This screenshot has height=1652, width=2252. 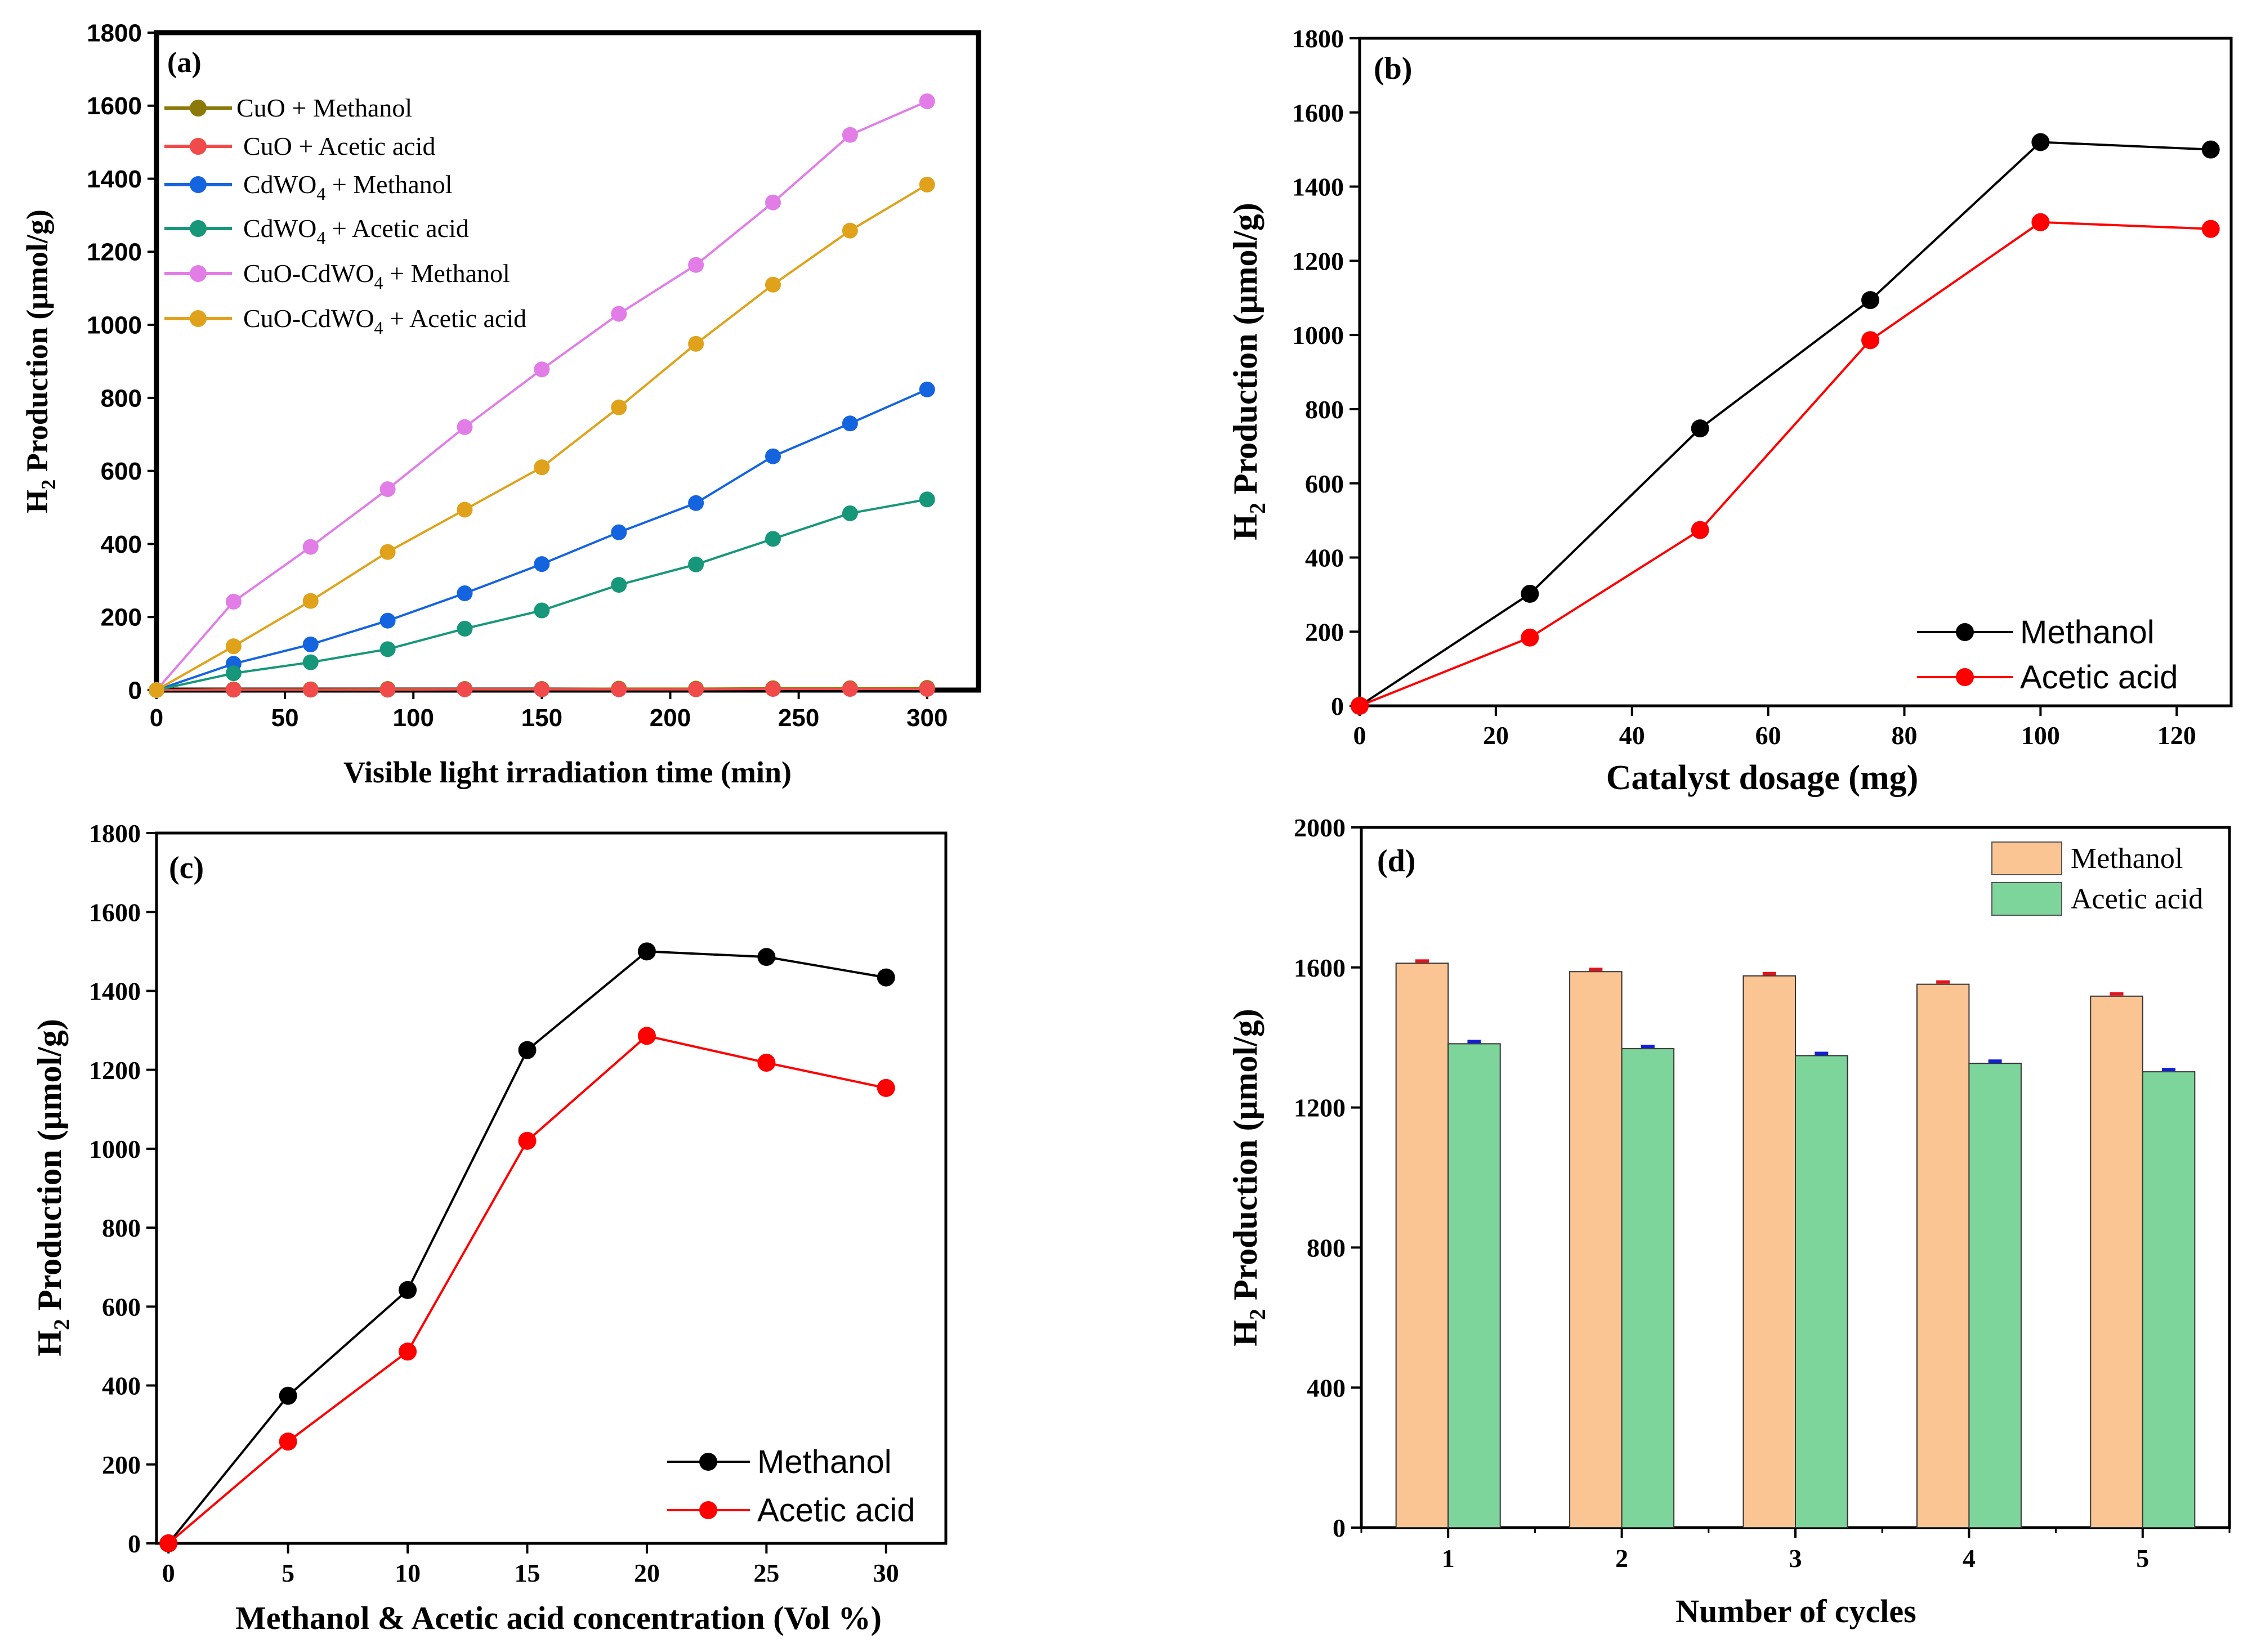 I want to click on legend-item: CuO + Acetic acid, so click(x=299, y=146).